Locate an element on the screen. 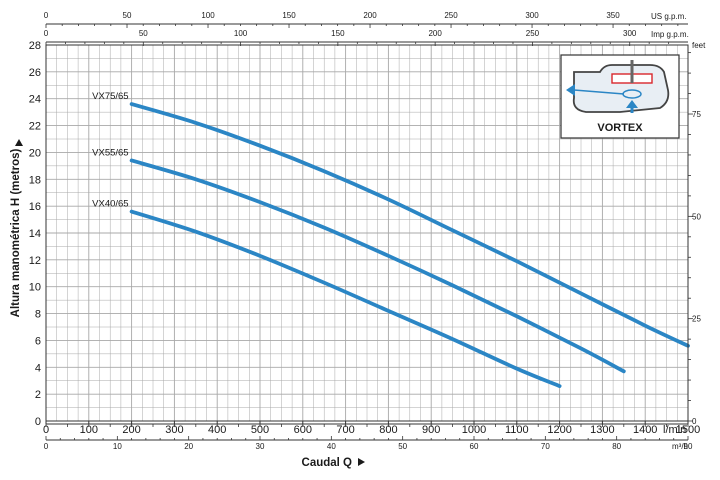 Image resolution: width=720 pixels, height=480 pixels. y-tick-label: 12 is located at coordinates (35, 261).